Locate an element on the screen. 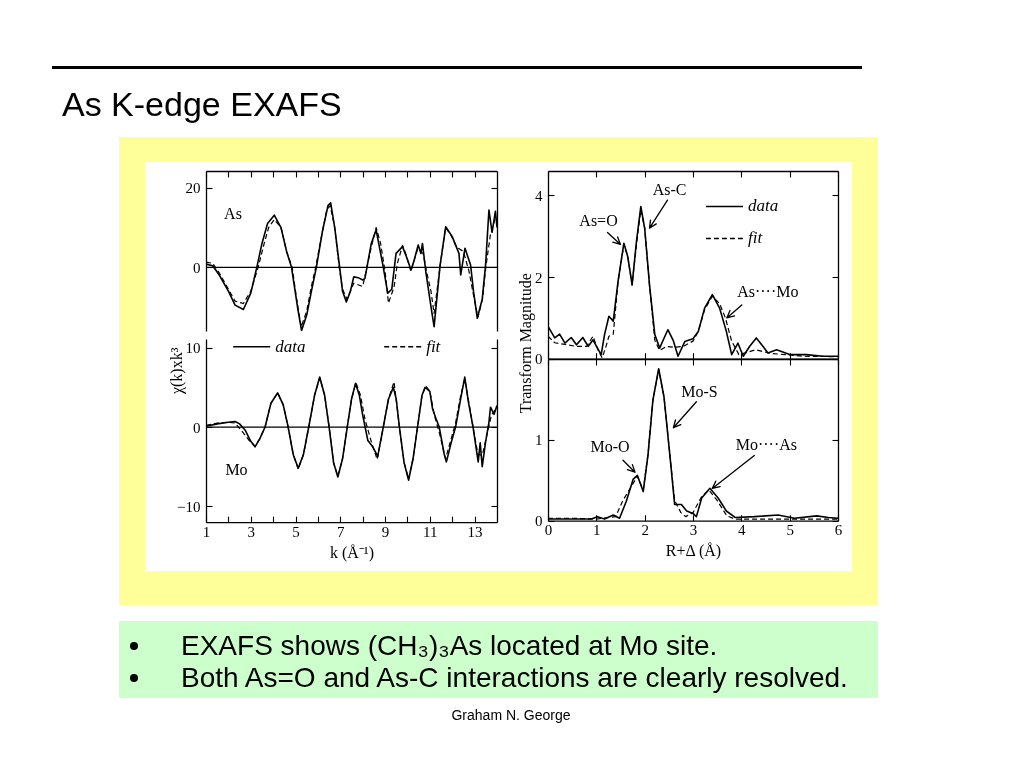 This screenshot has width=1024, height=768. annotation: As-C is located at coordinates (669, 190).